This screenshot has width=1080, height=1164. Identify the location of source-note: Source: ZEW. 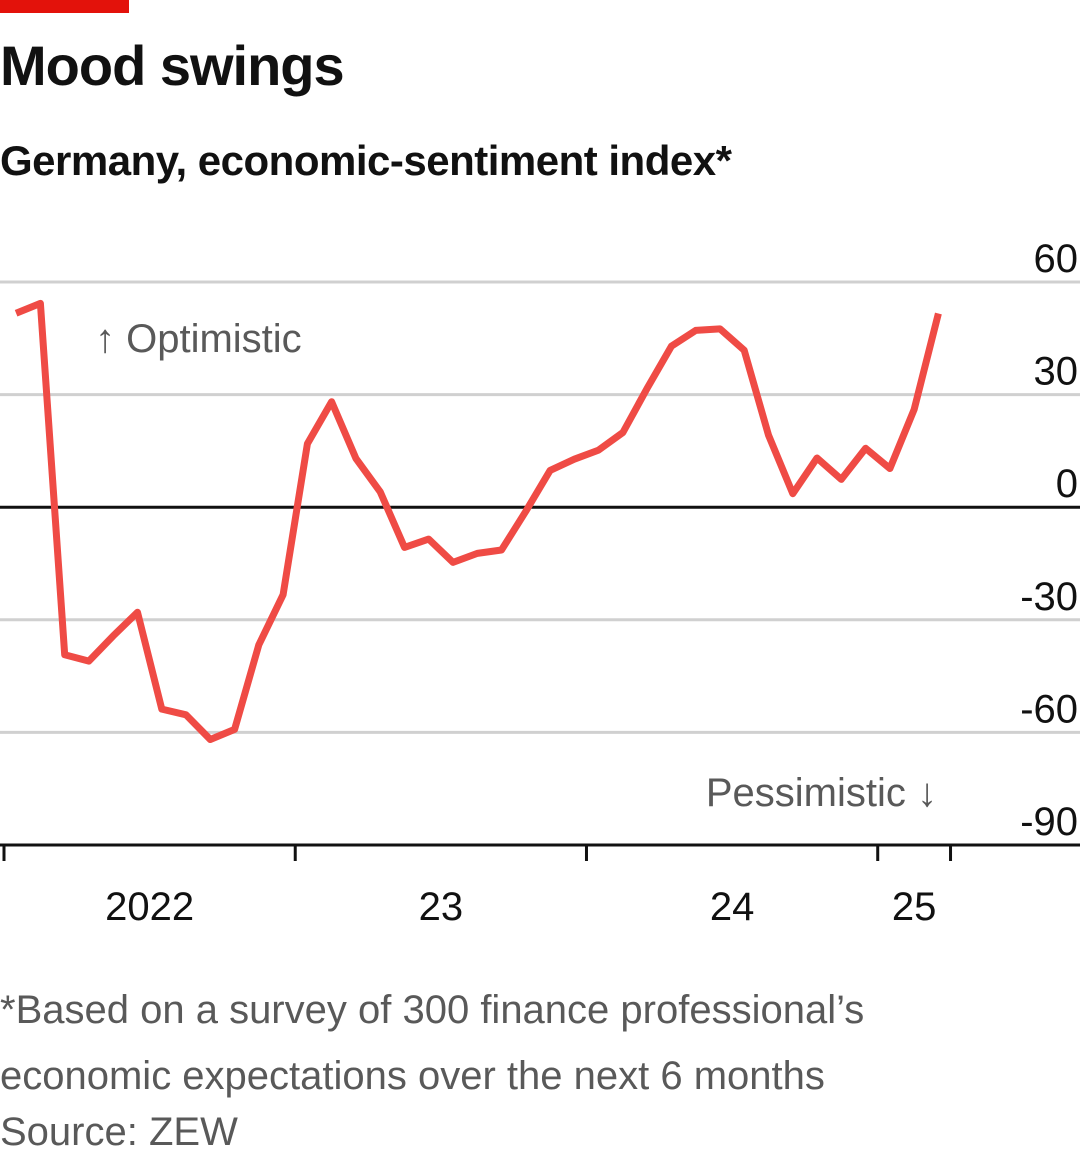
(119, 1132).